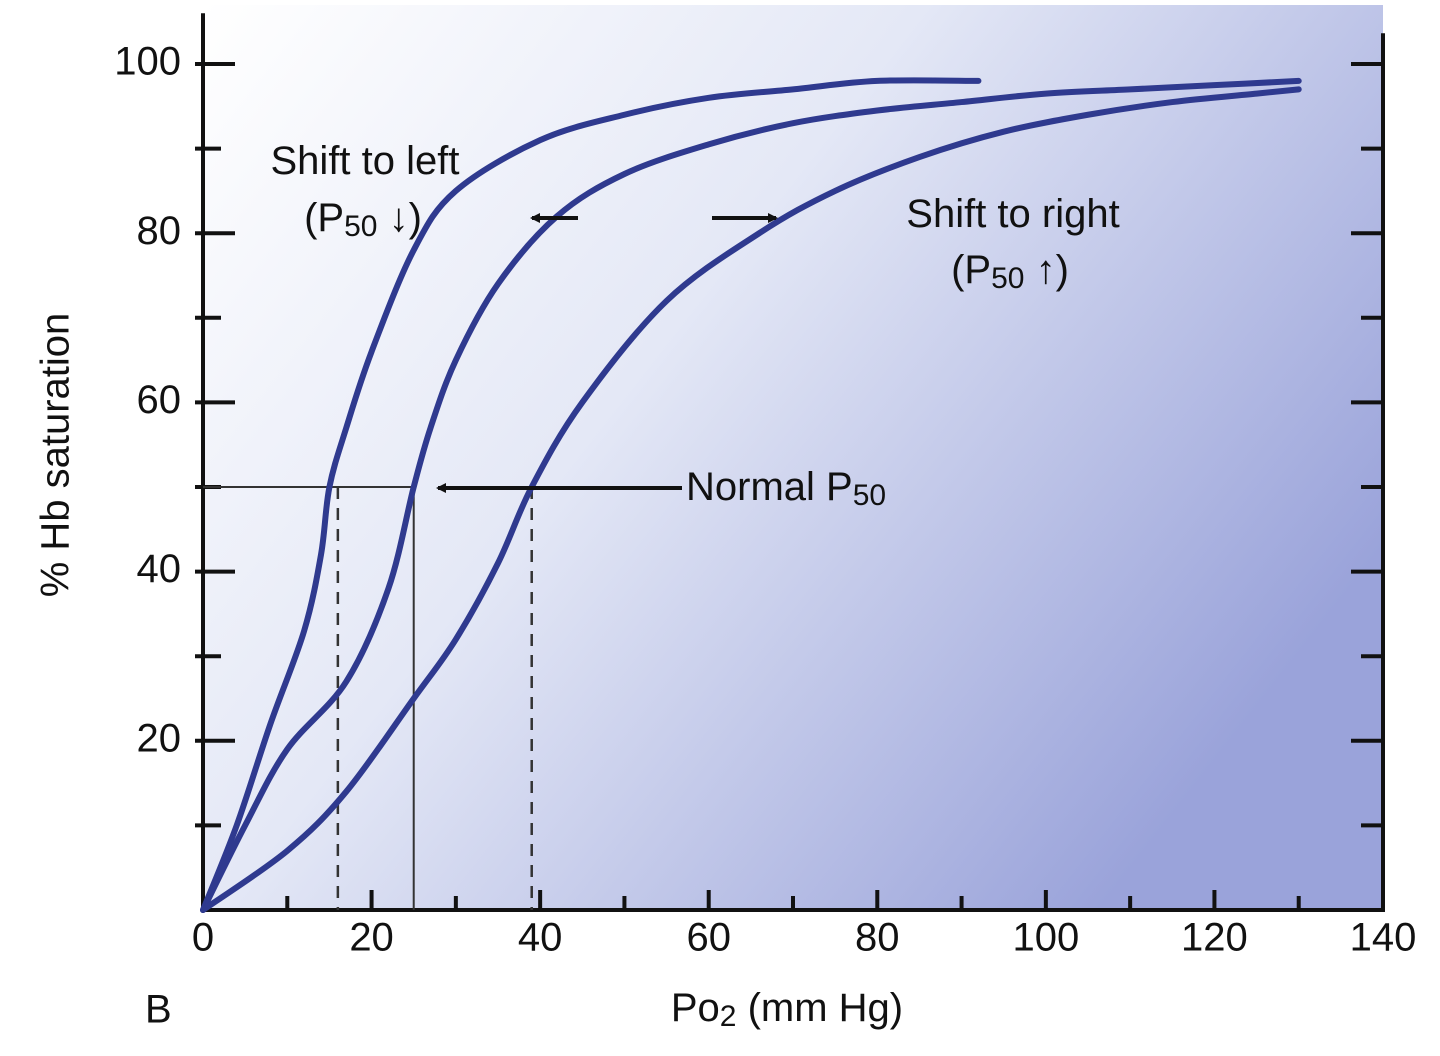  I want to click on x-tick-label: 20, so click(371, 938).